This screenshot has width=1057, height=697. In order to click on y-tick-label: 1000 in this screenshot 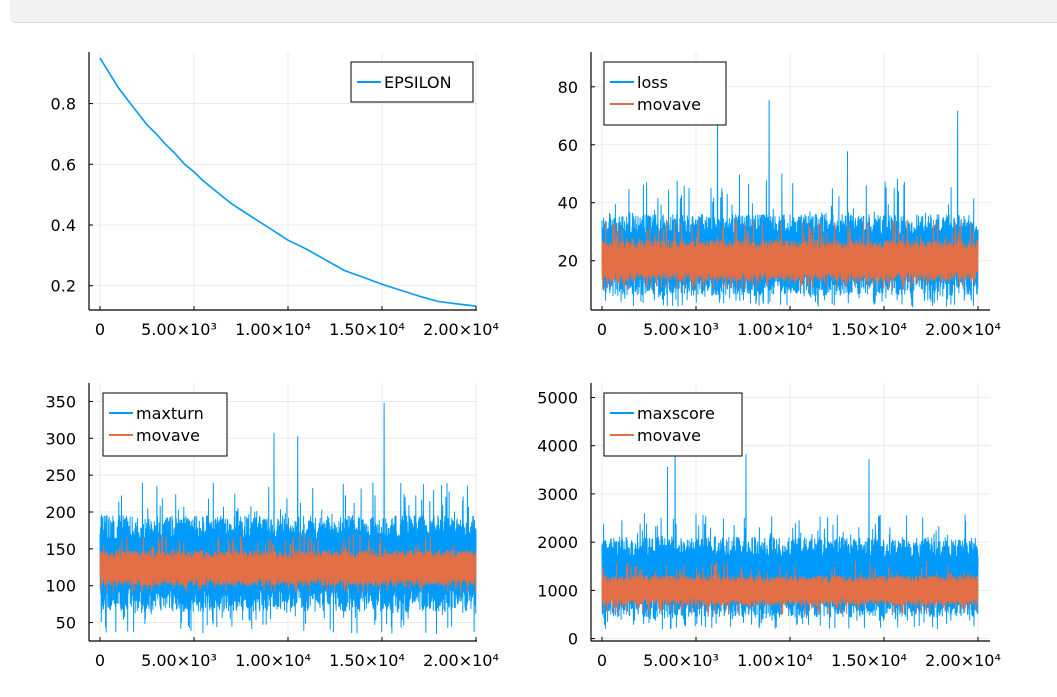, I will do `click(557, 590)`.